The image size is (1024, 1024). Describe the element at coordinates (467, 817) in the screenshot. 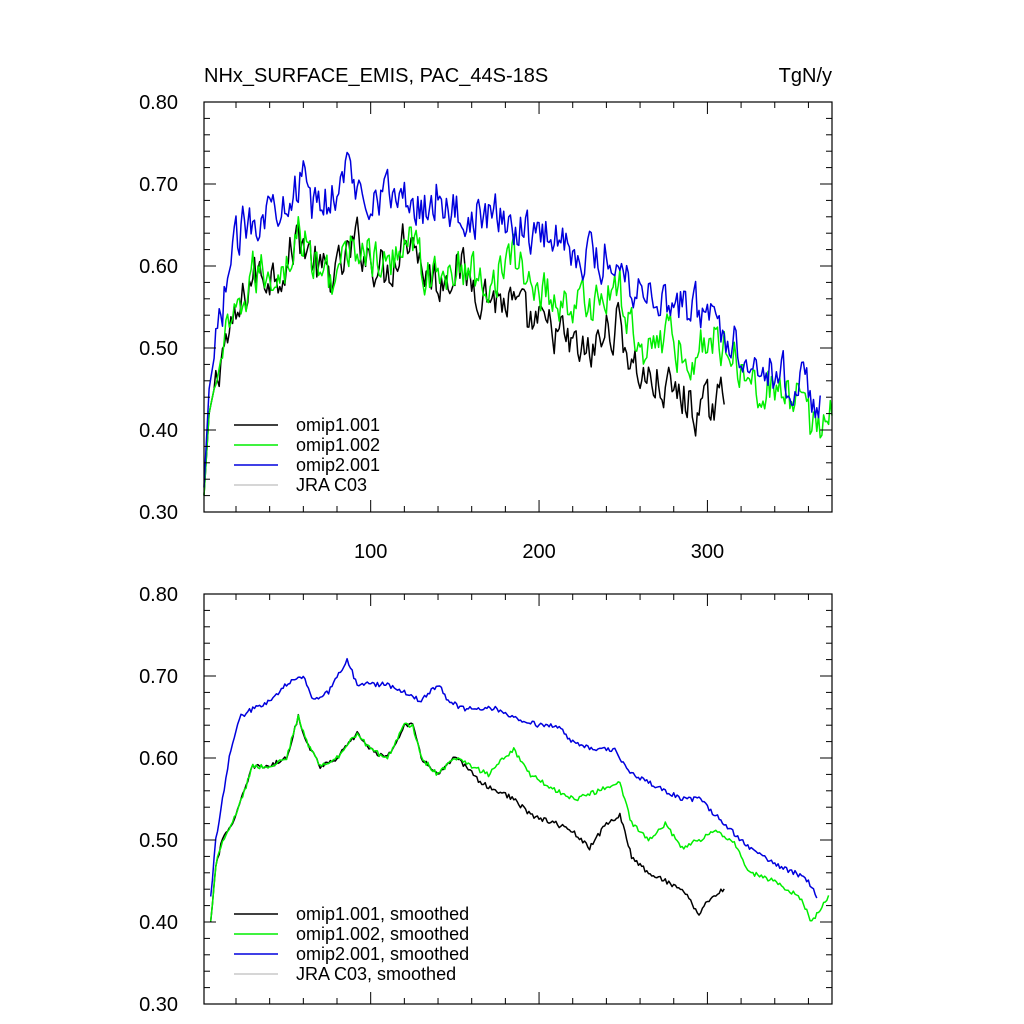

I see `series-line-omip1-001-smoothed` at that location.